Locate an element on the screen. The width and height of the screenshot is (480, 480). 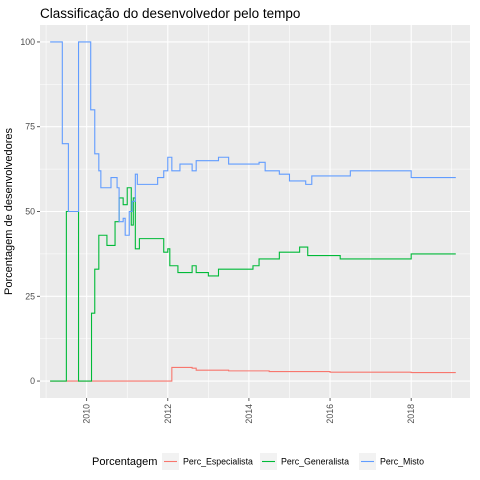
y-tick-label: 100 is located at coordinates (27, 42).